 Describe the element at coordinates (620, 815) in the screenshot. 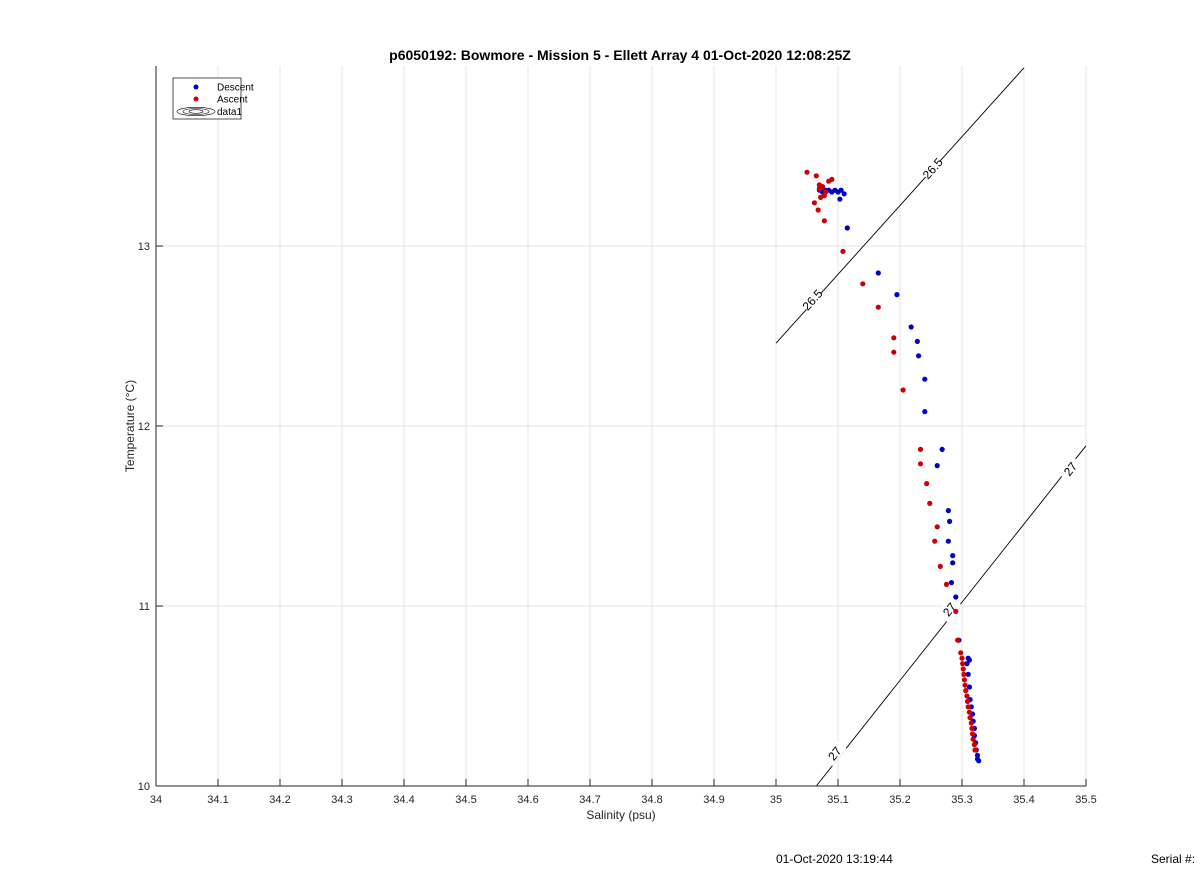

I see `x-axis-label: Salinity (psu)` at that location.